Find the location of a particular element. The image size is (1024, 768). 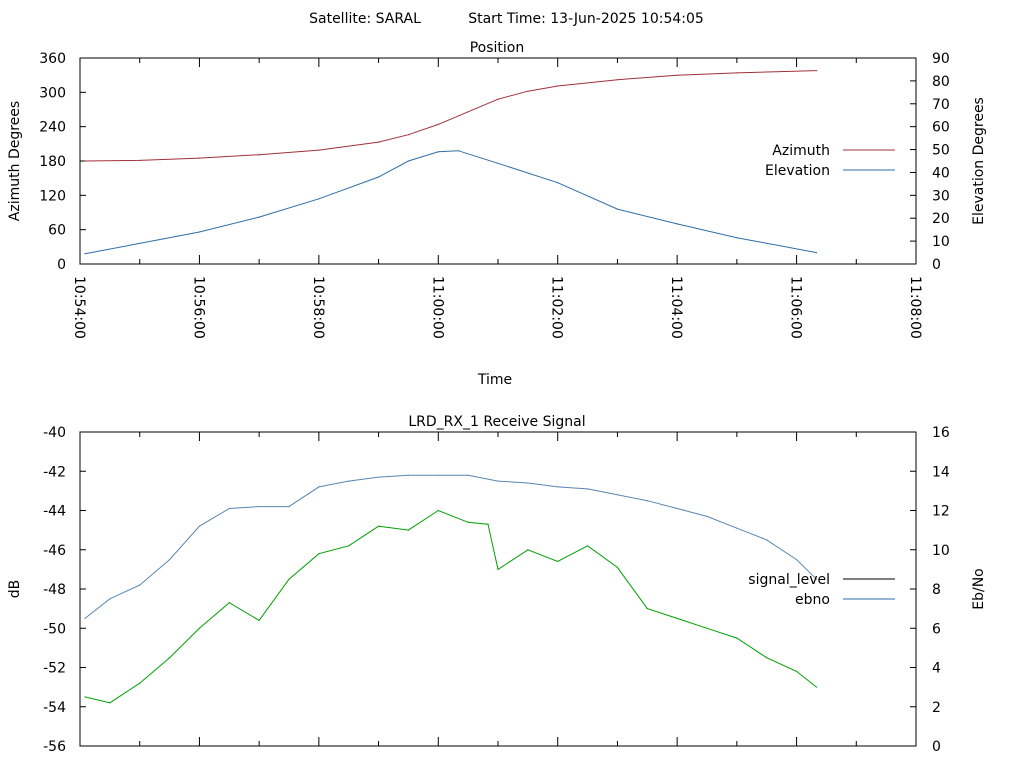

position-x-tick-label: 10:58:00 is located at coordinates (318, 307).